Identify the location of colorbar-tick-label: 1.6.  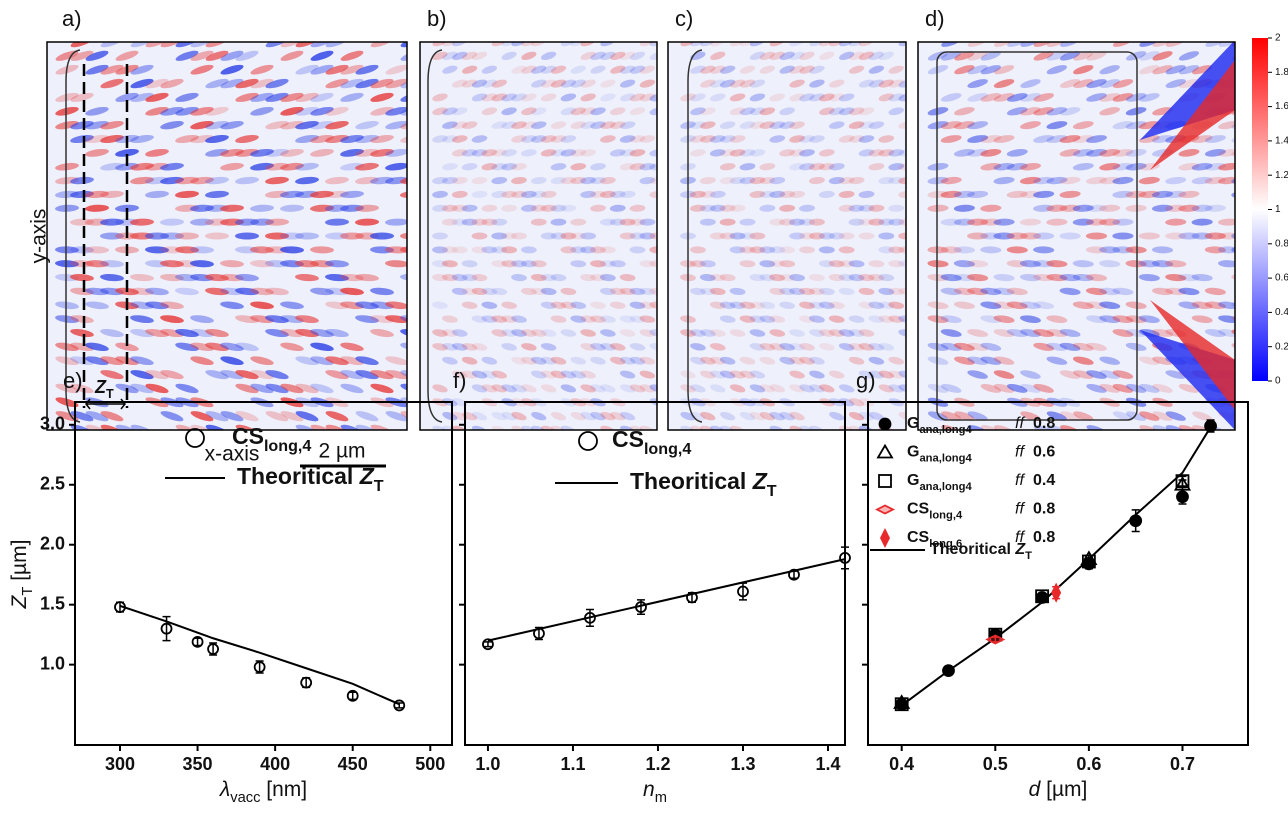
(1281, 106).